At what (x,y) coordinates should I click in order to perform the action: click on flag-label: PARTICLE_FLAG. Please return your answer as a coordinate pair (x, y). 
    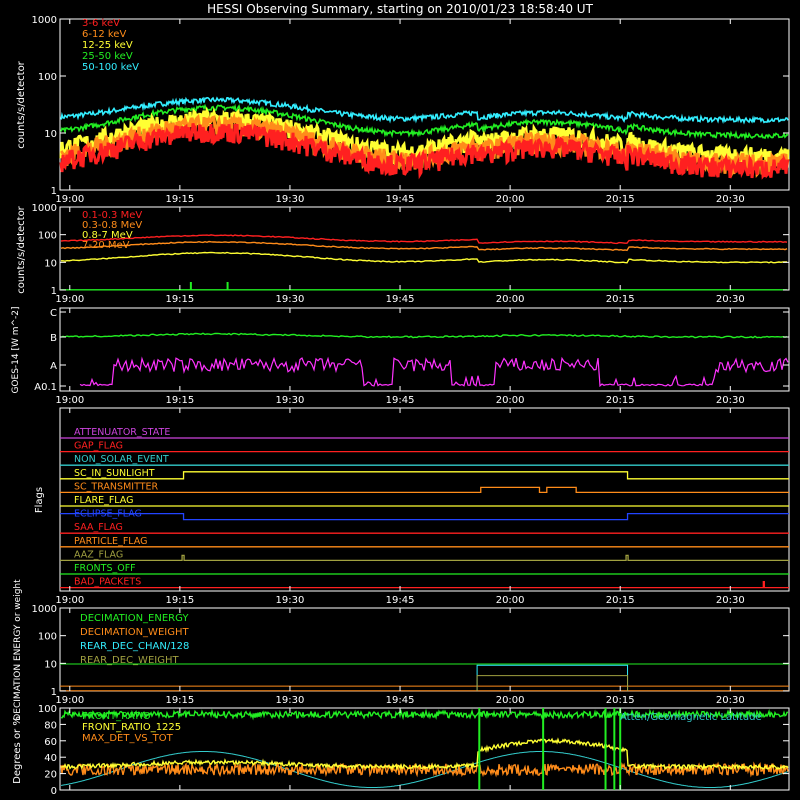
    Looking at the image, I should click on (110, 541).